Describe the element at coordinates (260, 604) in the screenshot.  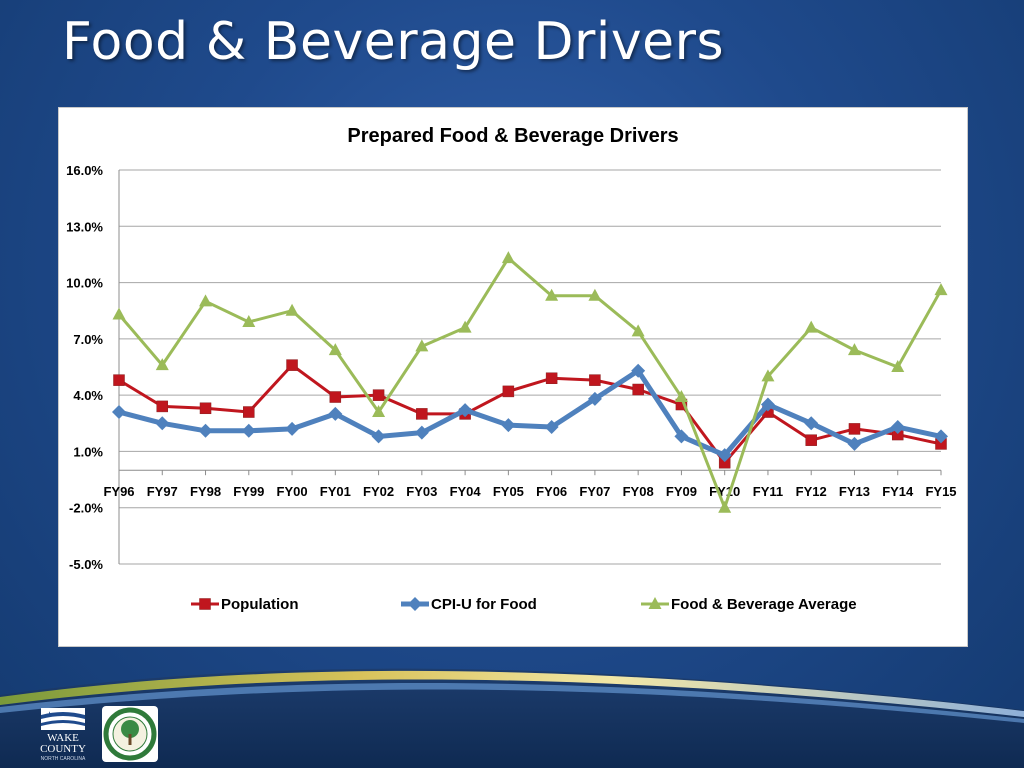
I see `legend-label: Population` at that location.